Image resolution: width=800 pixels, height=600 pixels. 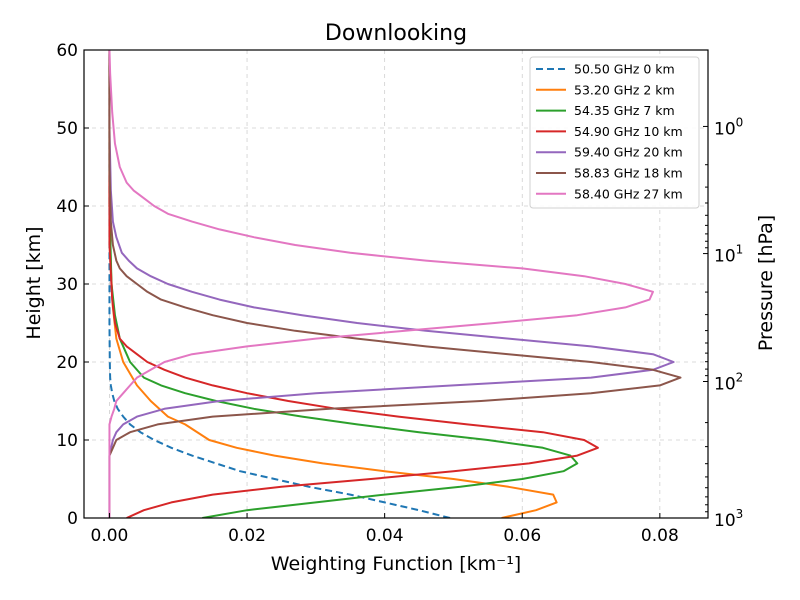 What do you see at coordinates (628, 173) in the screenshot?
I see `legend-entry: 58.83 GHz 18 km` at bounding box center [628, 173].